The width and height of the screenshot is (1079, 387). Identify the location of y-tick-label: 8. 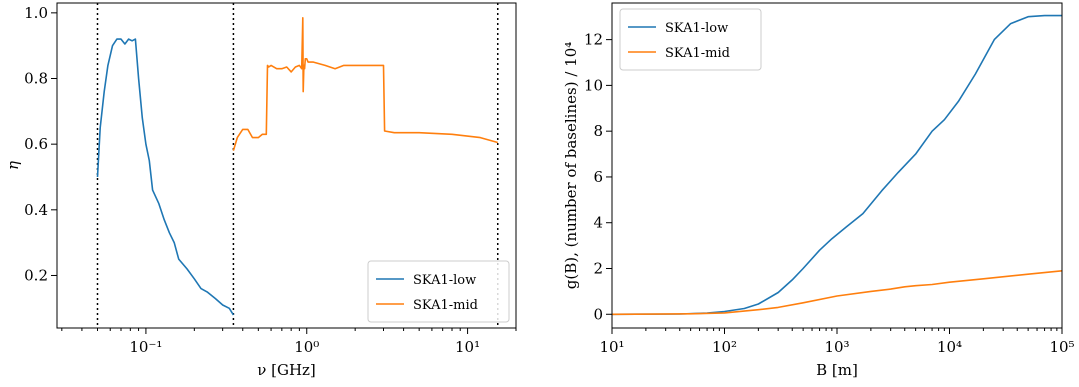
(598, 131).